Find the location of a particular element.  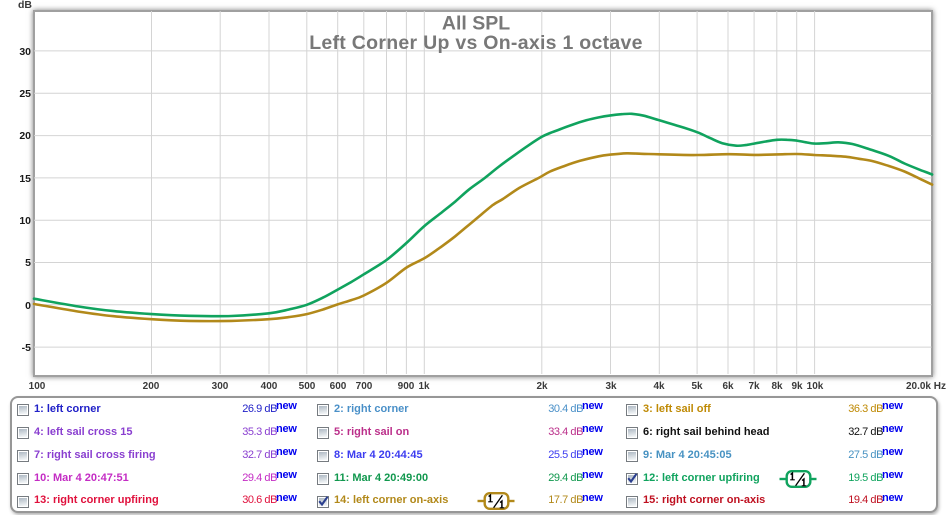

svg-text: All SPL is located at coordinates (476, 24).